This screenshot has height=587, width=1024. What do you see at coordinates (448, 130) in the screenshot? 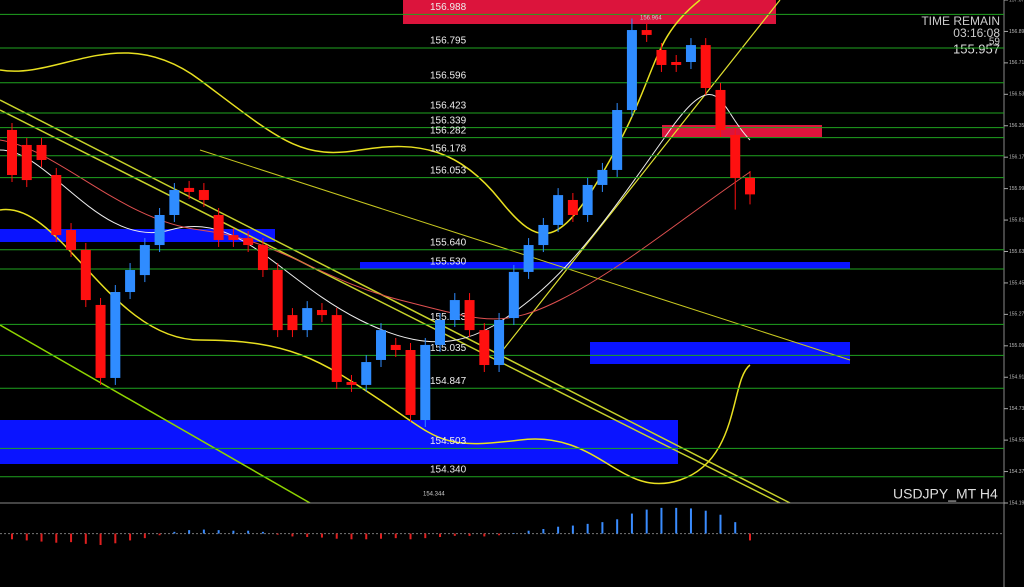
I see `level-label: 156.282` at bounding box center [448, 130].